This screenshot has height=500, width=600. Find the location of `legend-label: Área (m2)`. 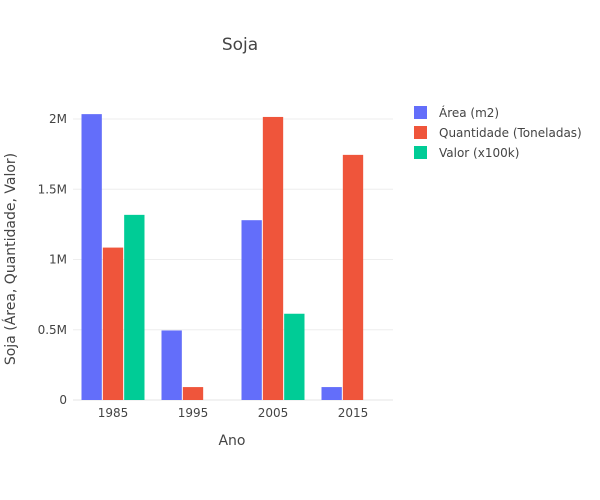

legend-label: Área (m2) is located at coordinates (469, 112).